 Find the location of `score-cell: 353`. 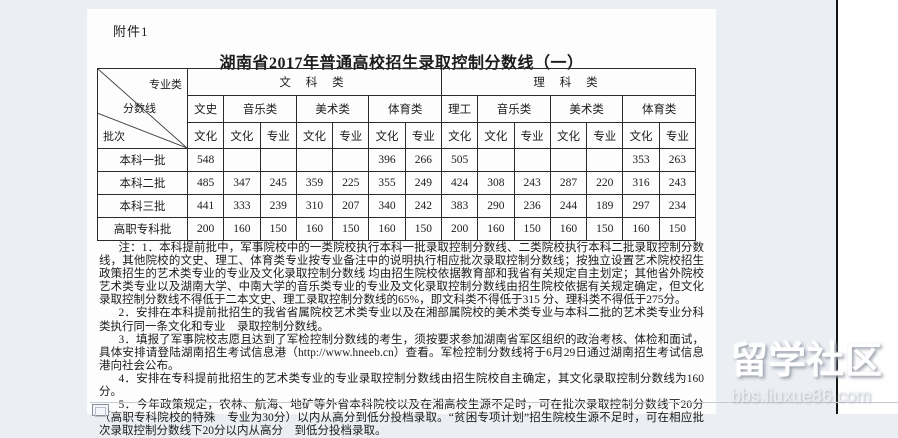

score-cell: 353 is located at coordinates (641, 160).